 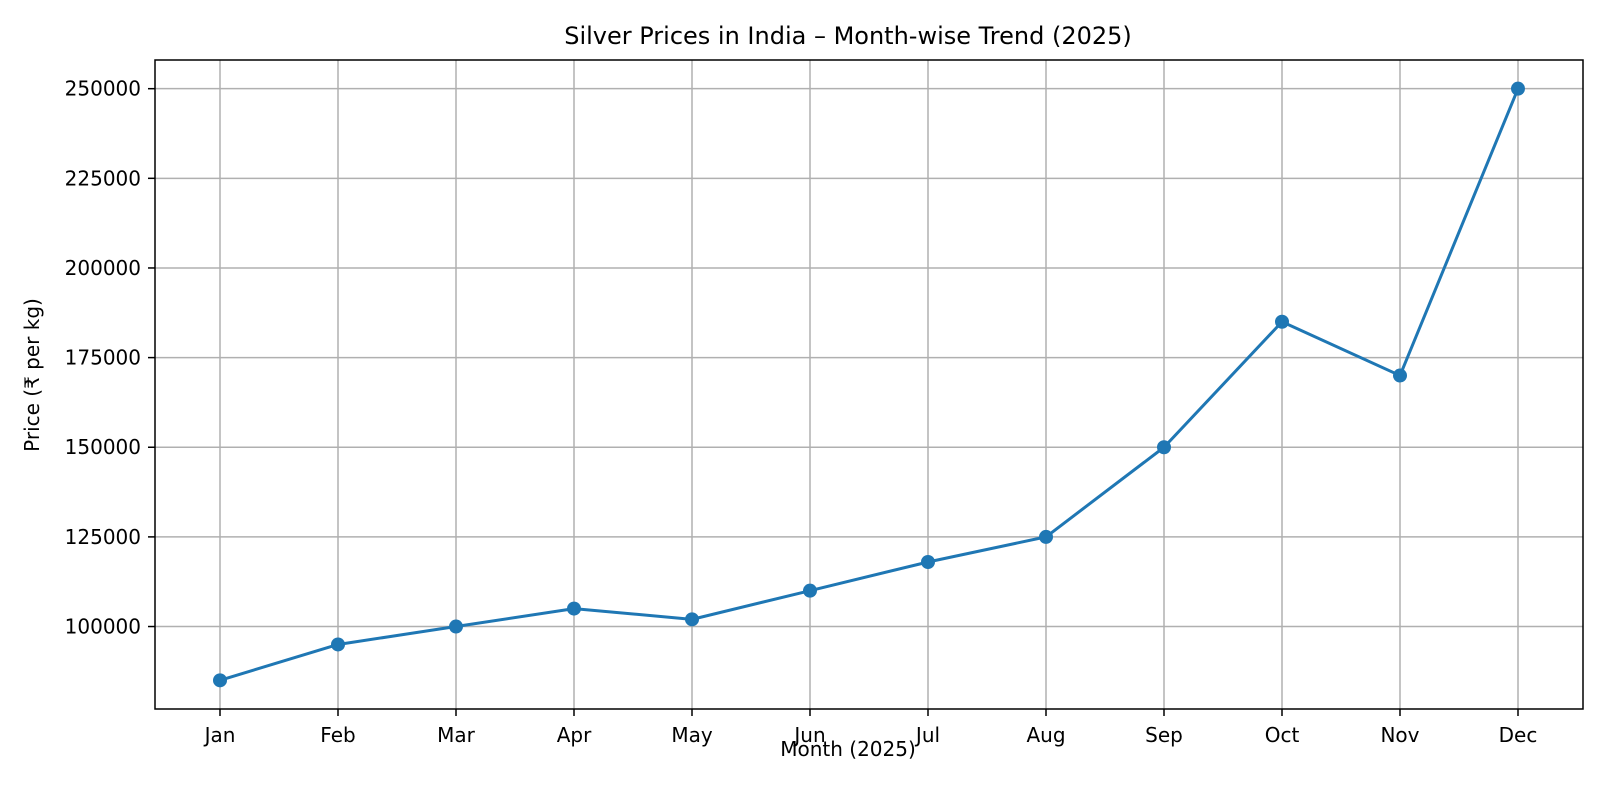 What do you see at coordinates (808, 735) in the screenshot?
I see `x-tick-label: Jun` at bounding box center [808, 735].